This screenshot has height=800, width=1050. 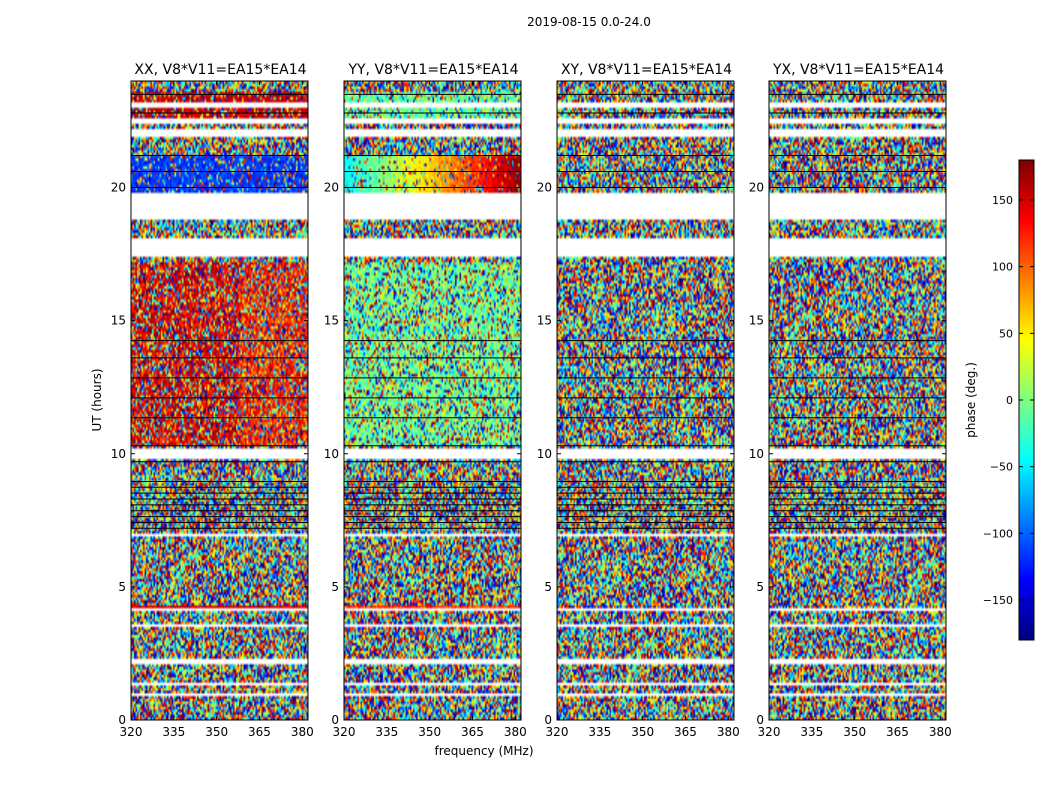 I want to click on y-axis-label: UT (hours), so click(x=97, y=399).